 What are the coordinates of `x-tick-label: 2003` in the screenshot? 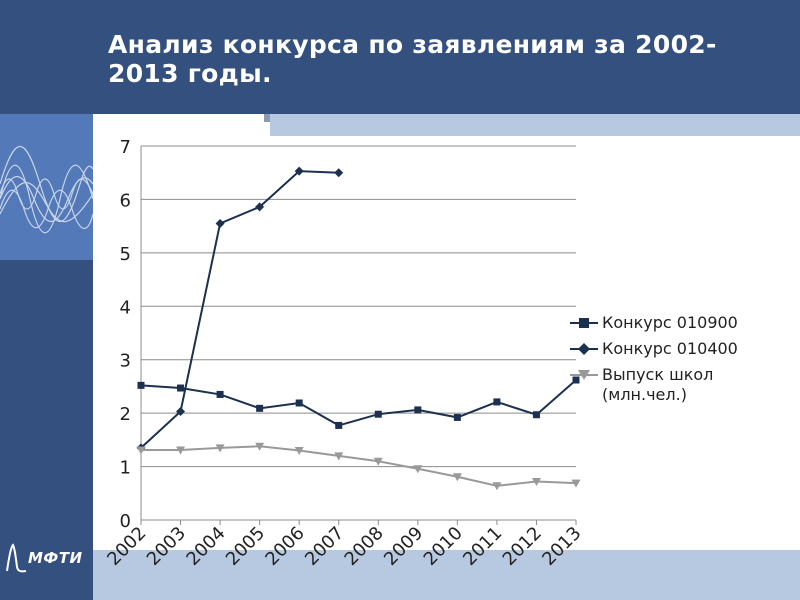 It's located at (166, 546).